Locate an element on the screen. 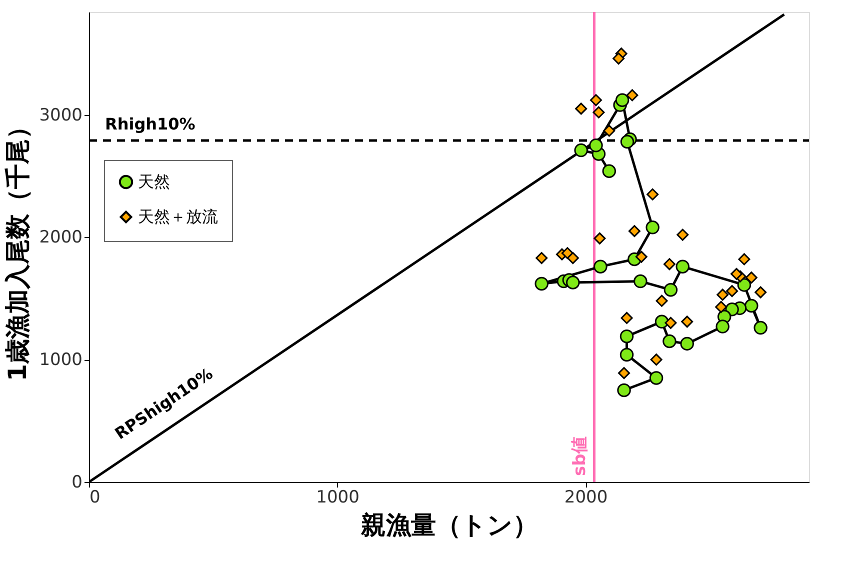  y-tick-label: 2000 is located at coordinates (60, 238).